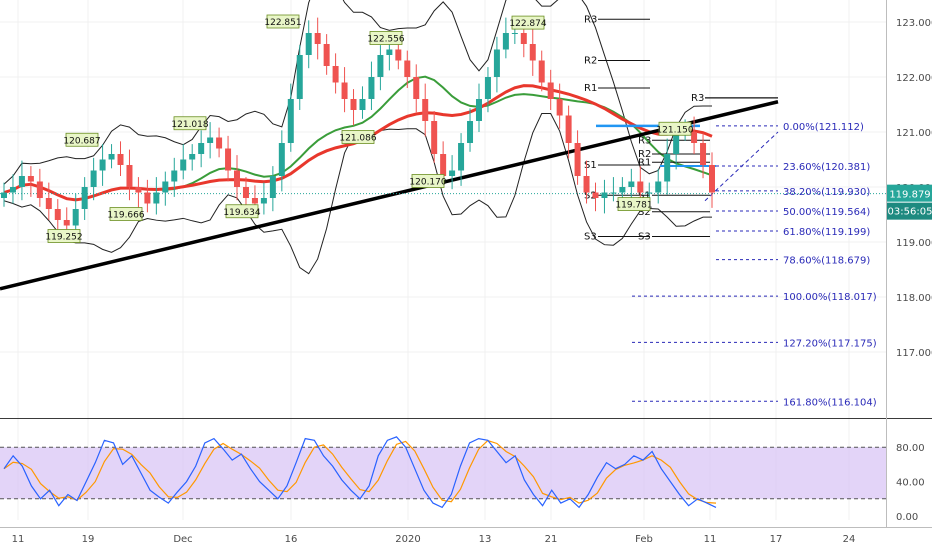 Image resolution: width=932 pixels, height=550 pixels. What do you see at coordinates (914, 78) in the screenshot?
I see `y-tick-label: 122.000` at bounding box center [914, 78].